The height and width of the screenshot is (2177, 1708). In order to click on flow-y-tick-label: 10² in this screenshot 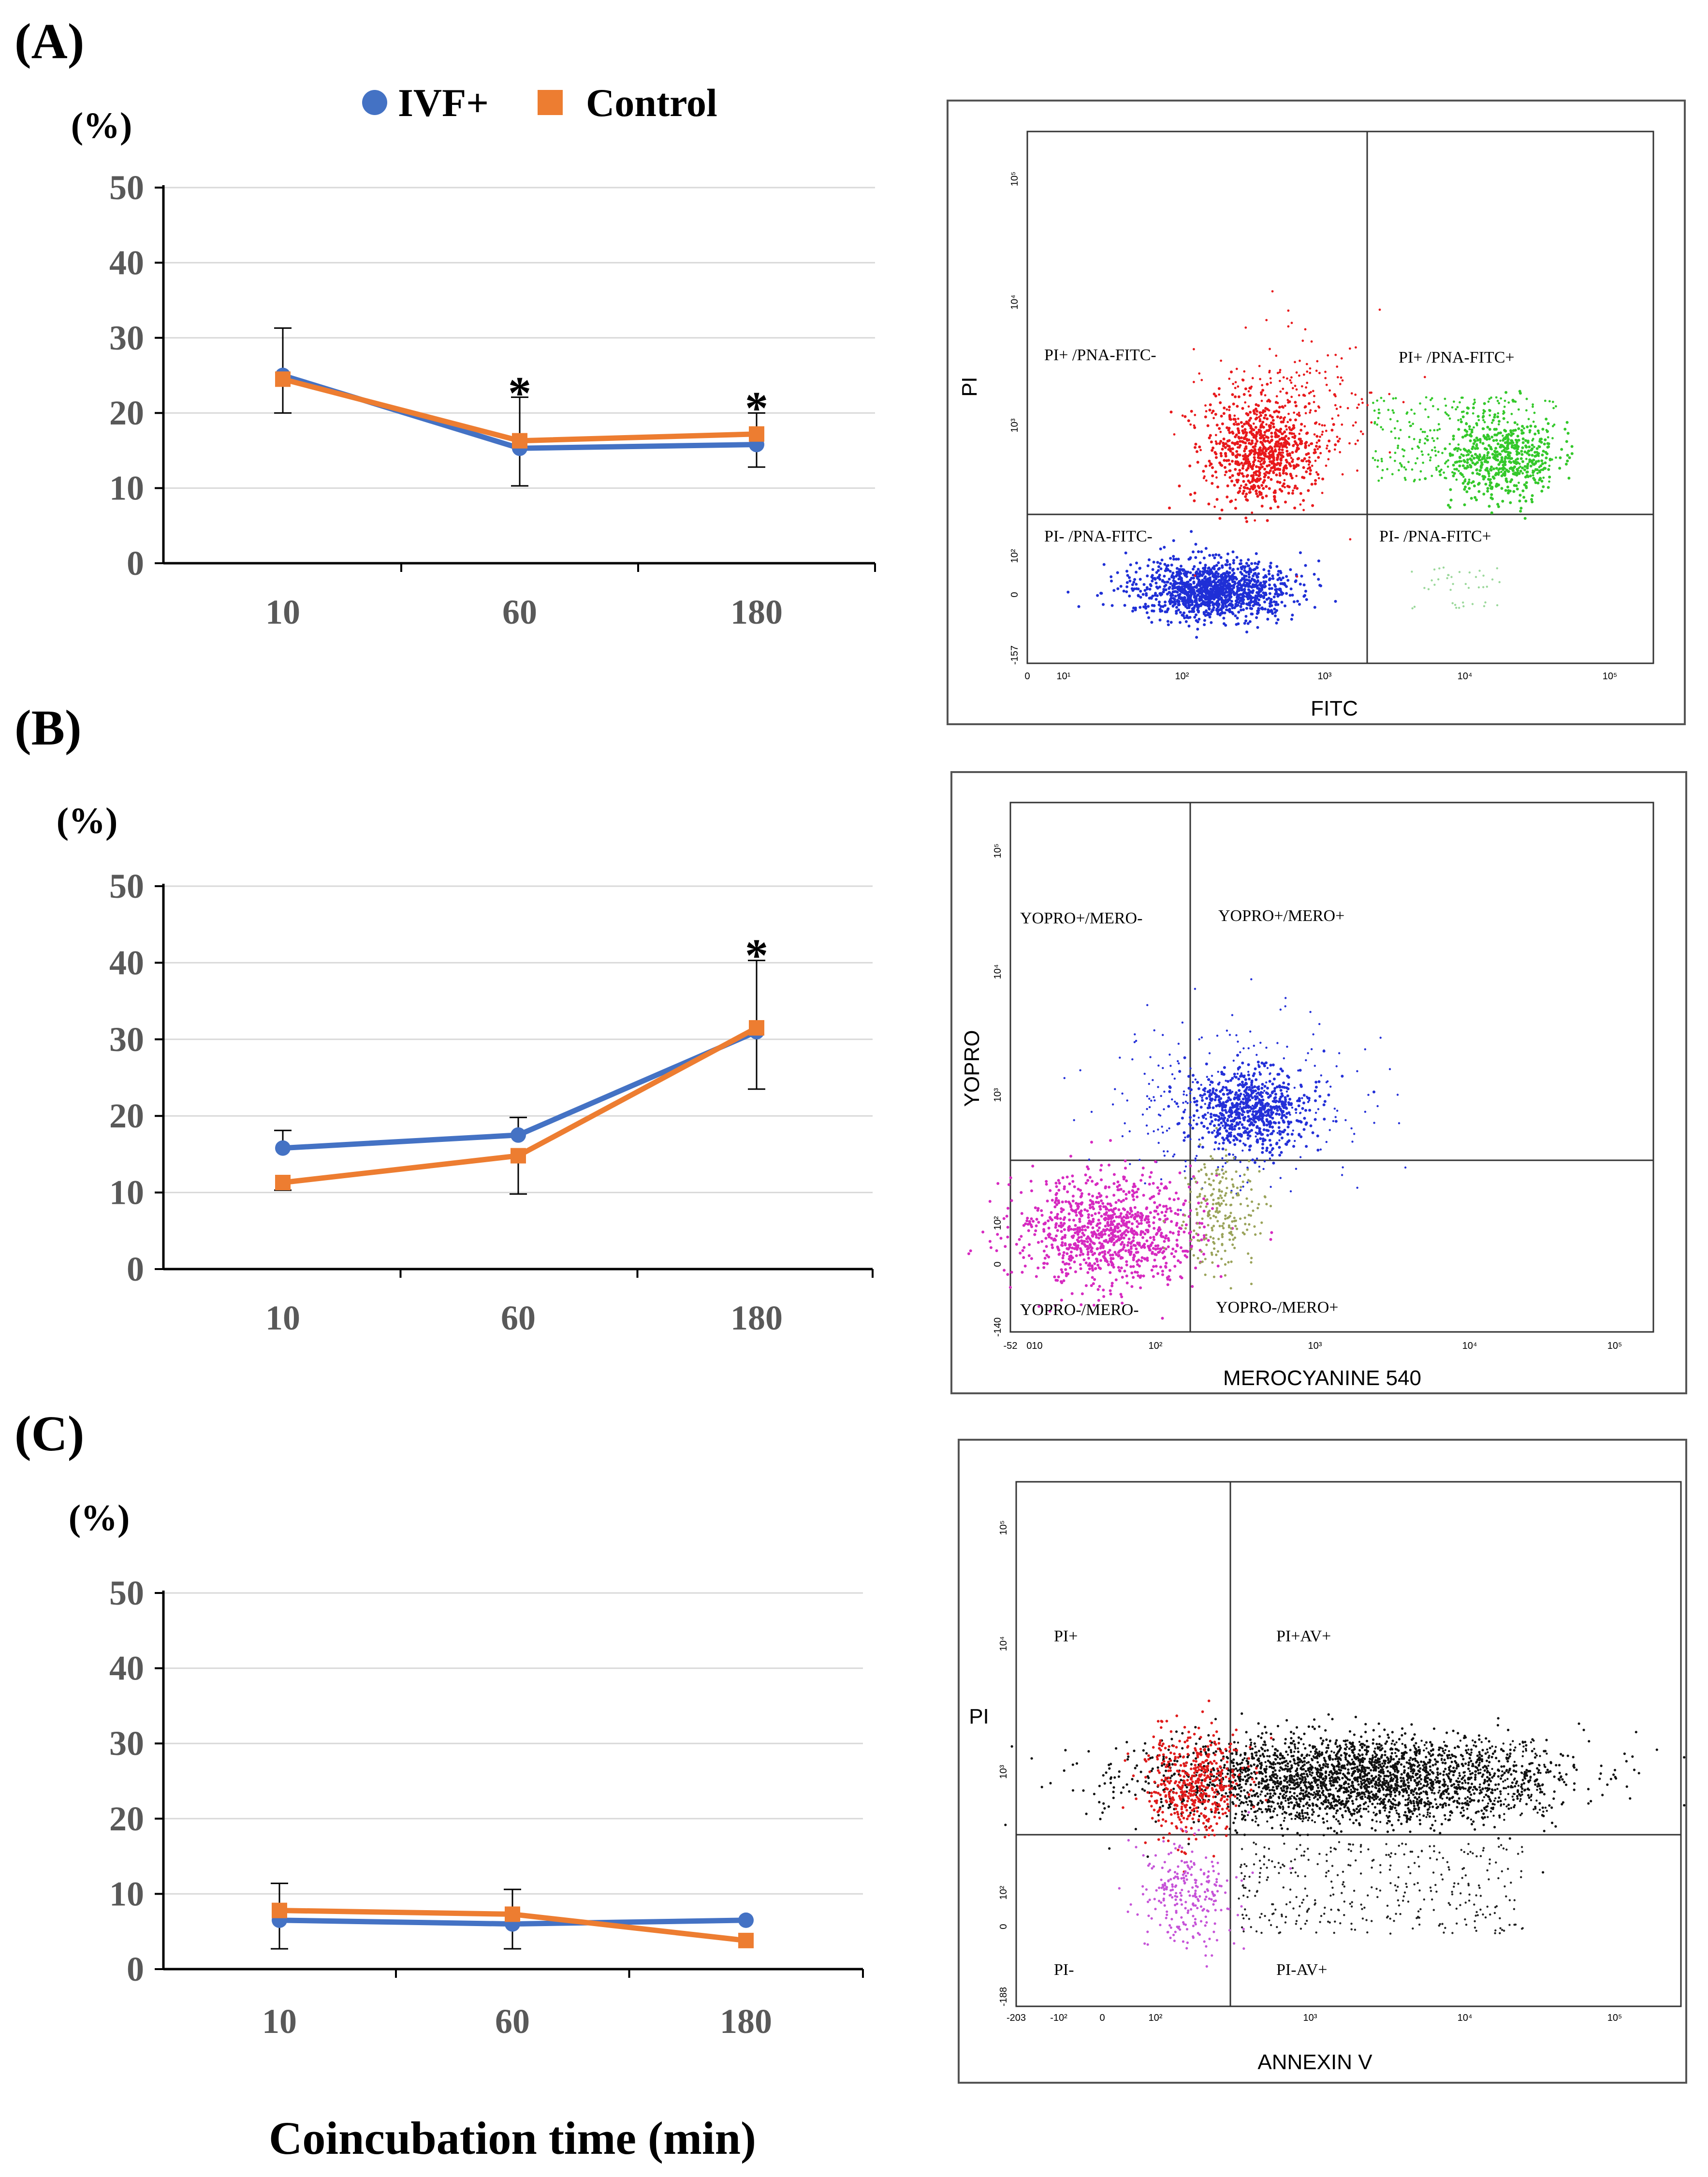, I will do `click(1014, 556)`.